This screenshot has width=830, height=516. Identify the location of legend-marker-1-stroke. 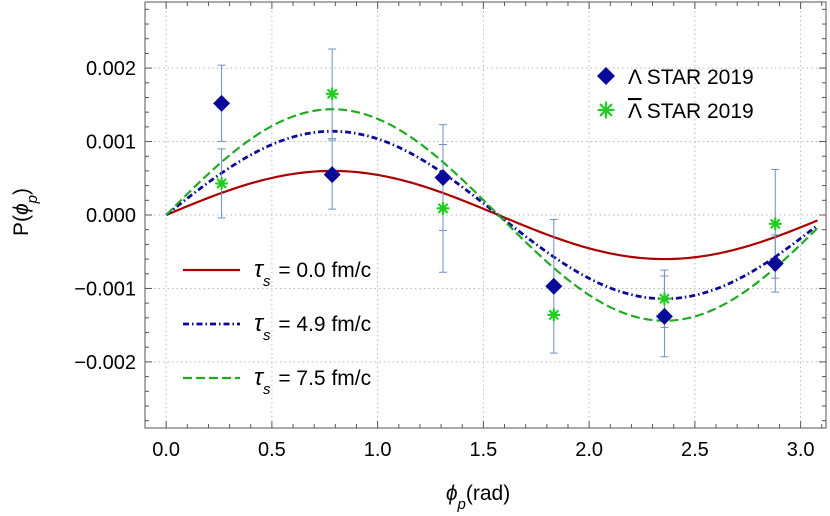
(606, 110).